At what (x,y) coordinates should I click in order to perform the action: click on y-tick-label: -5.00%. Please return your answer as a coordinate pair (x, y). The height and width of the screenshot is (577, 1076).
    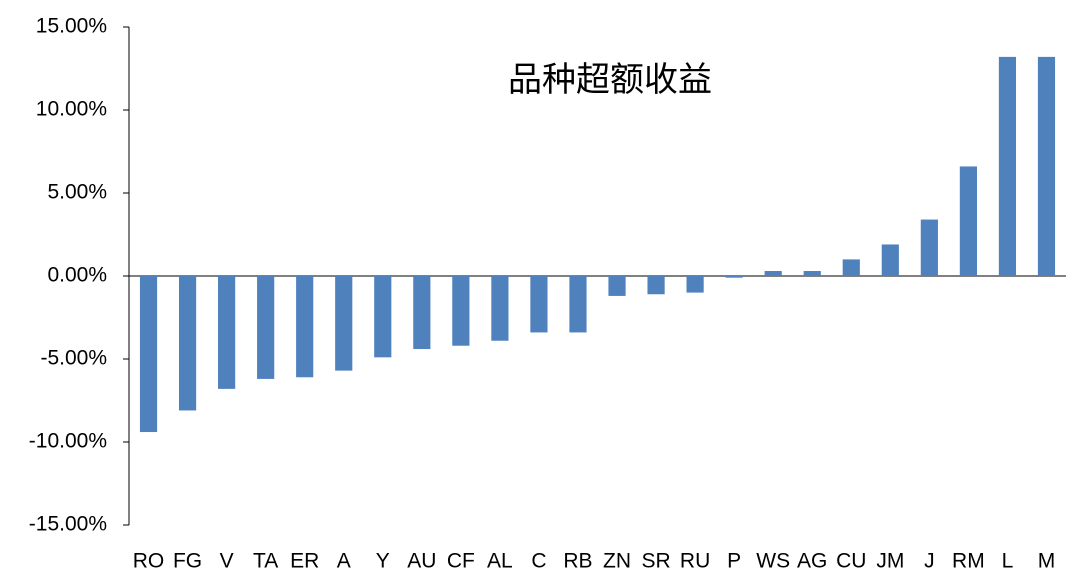
    Looking at the image, I should click on (73, 358).